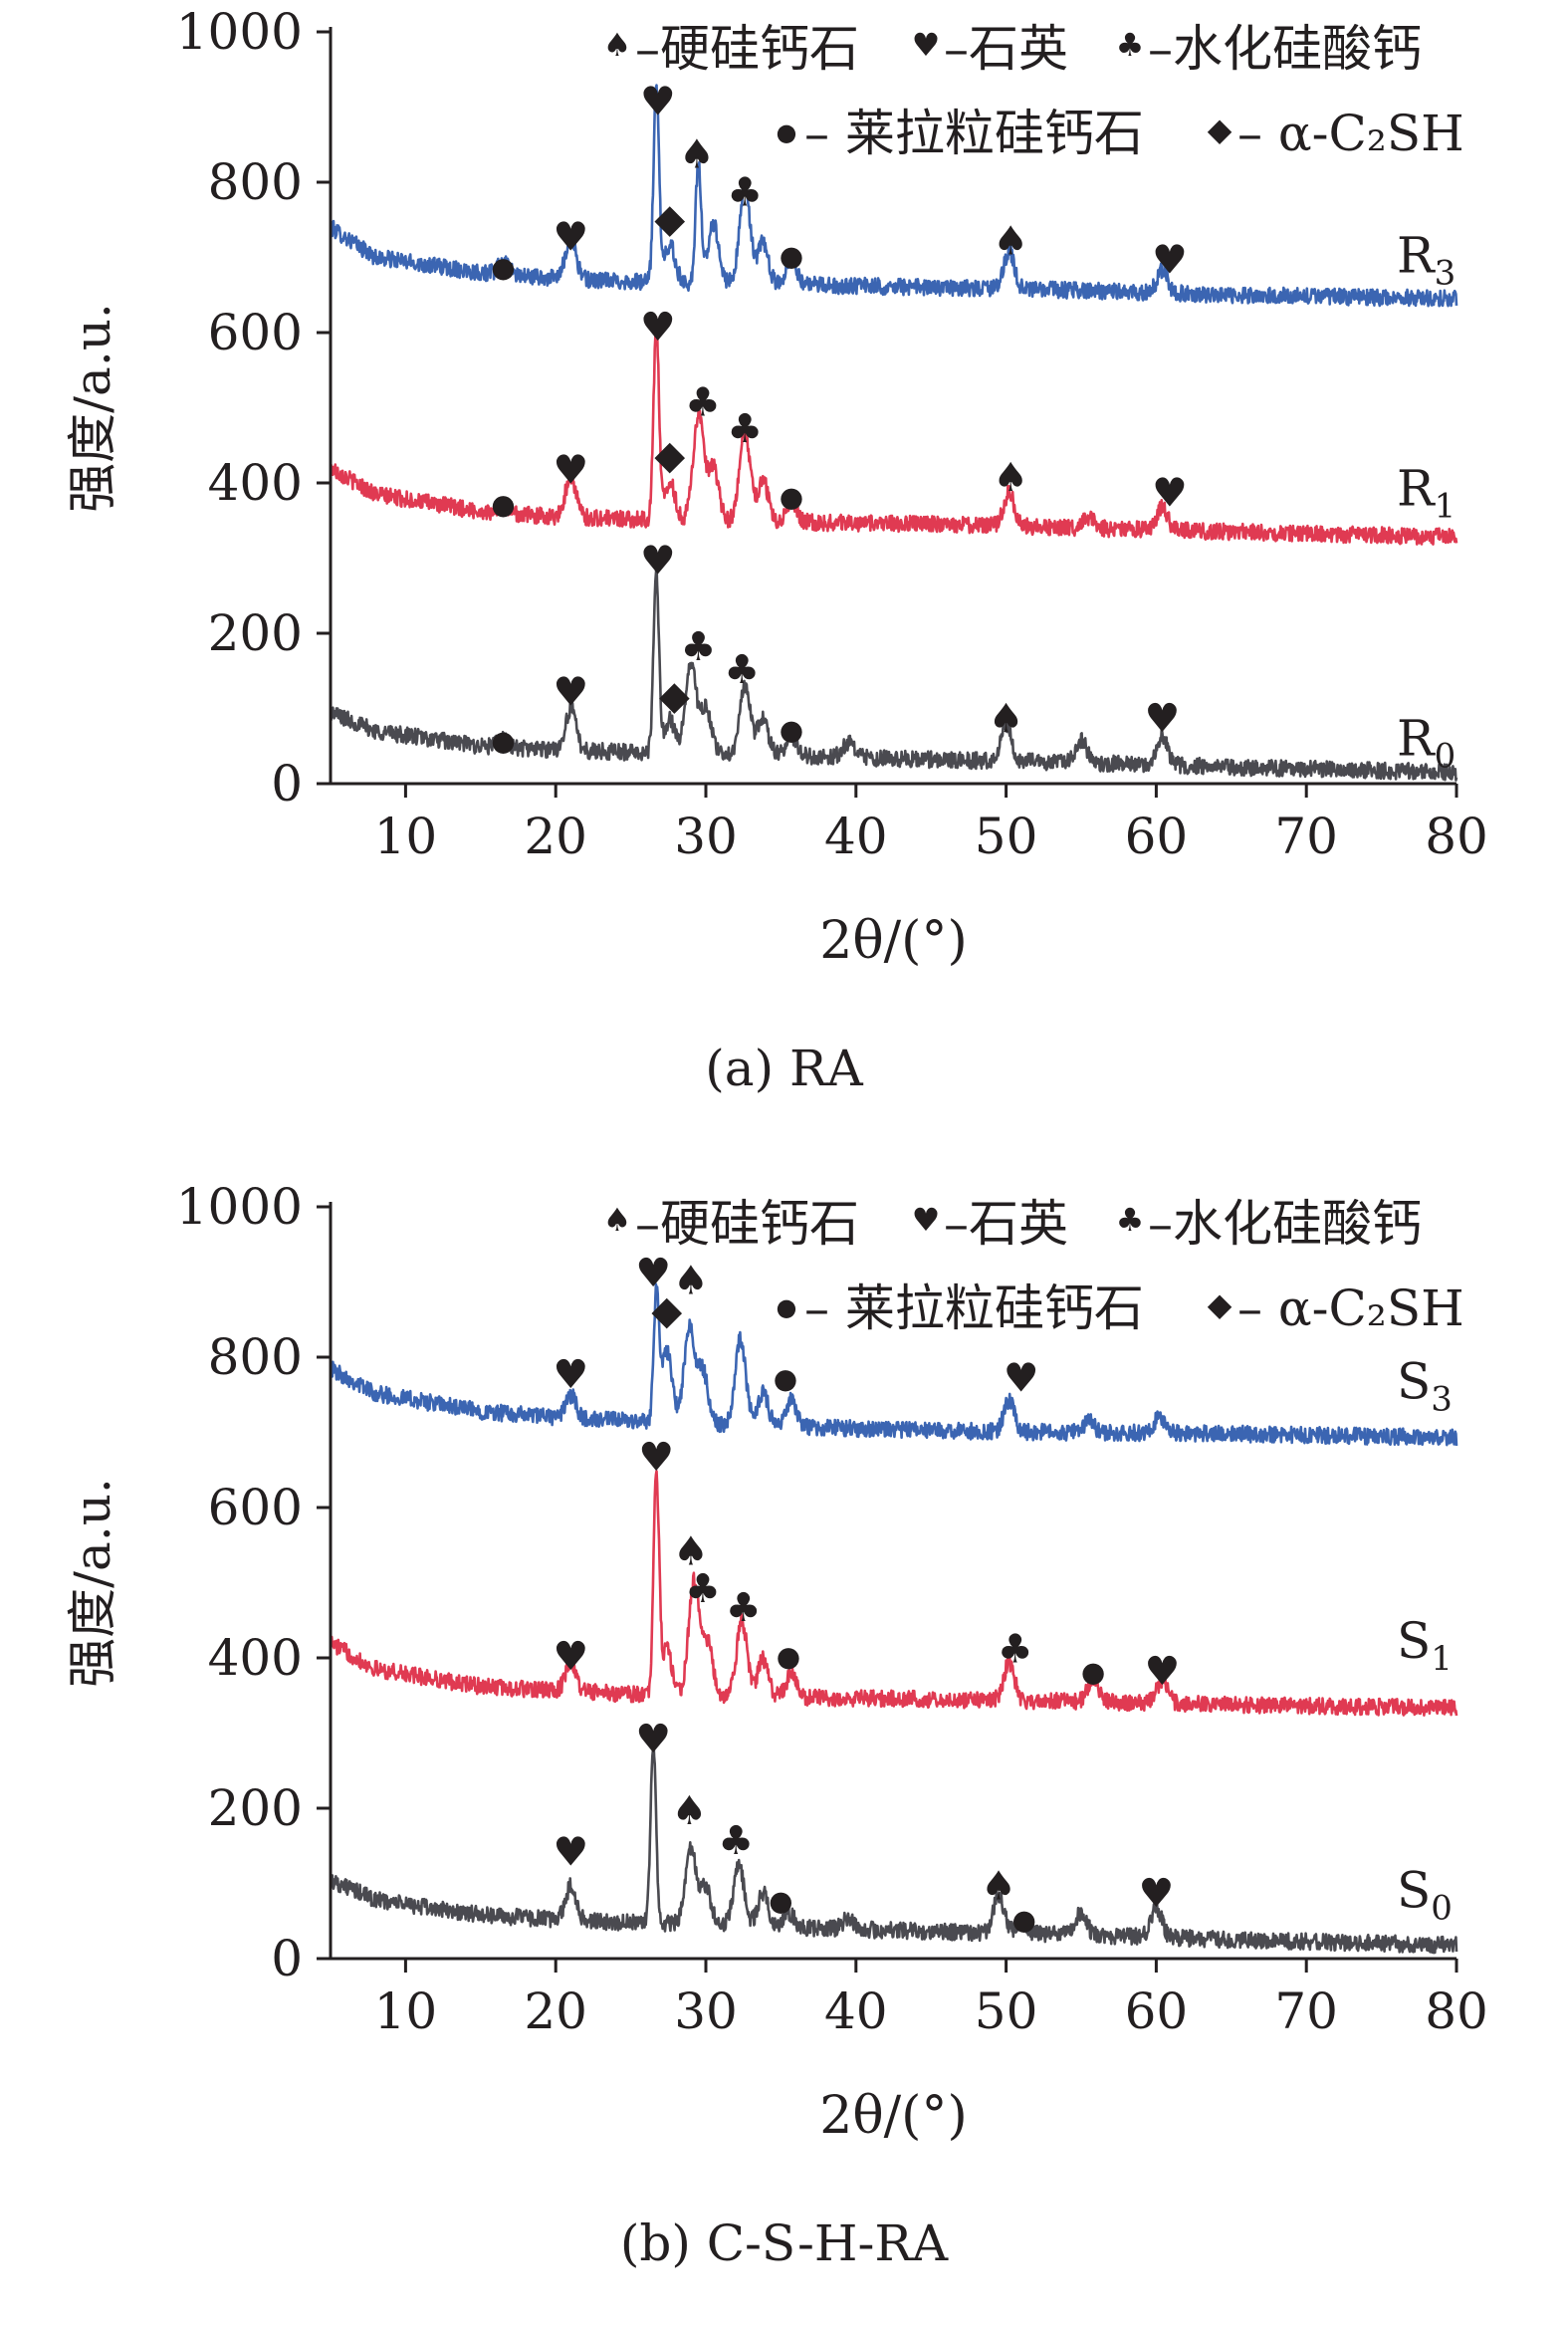  Describe the element at coordinates (255, 1808) in the screenshot. I see `y-tick-label: 200` at that location.